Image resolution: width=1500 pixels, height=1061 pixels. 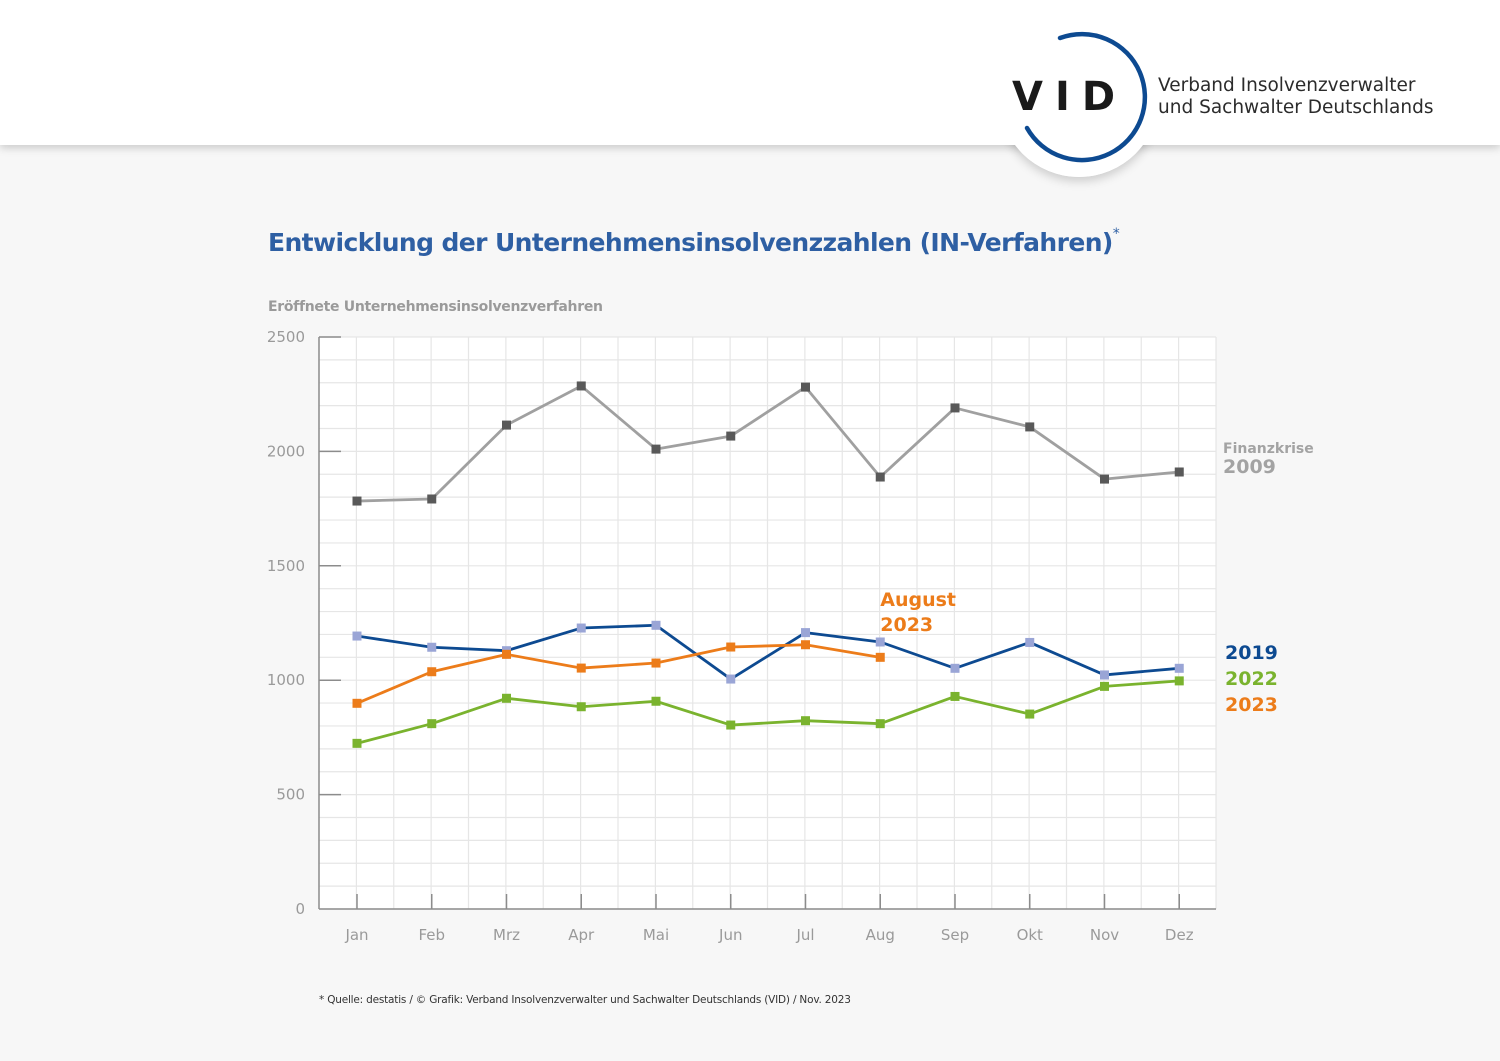 I want to click on x-tick-label: Jan, so click(x=356, y=935).